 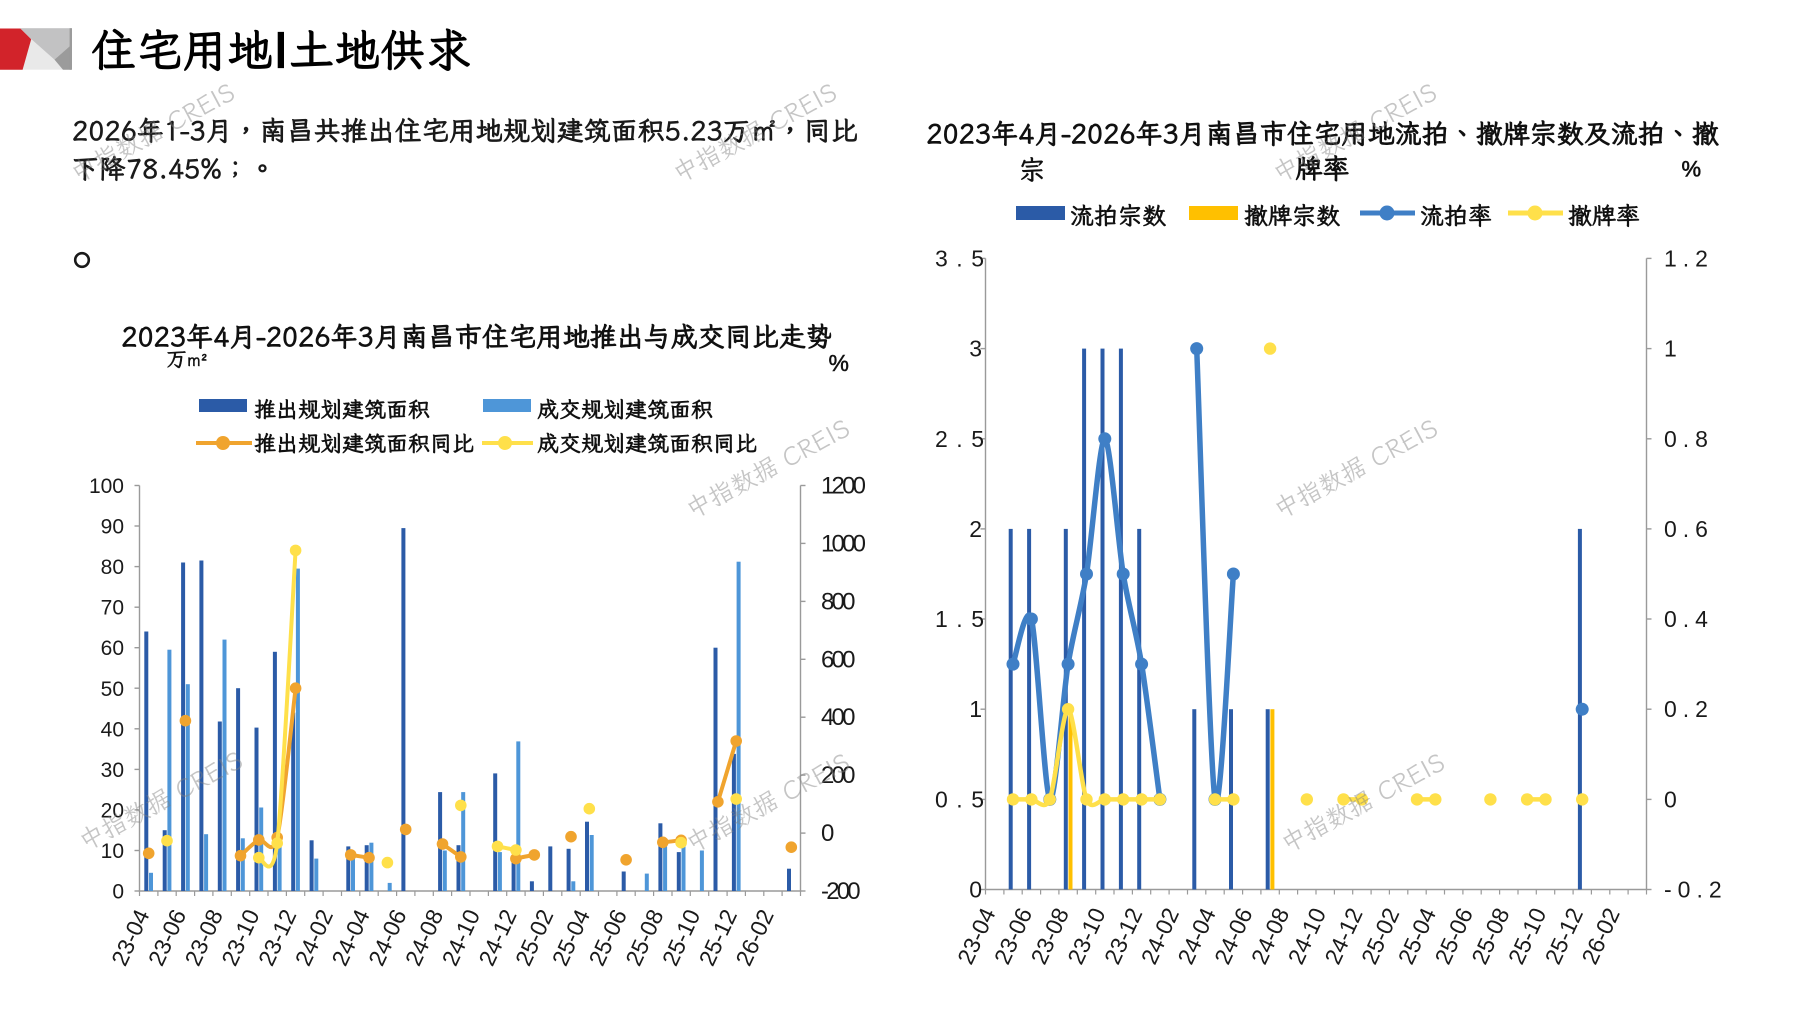 I want to click on svg-text: 1200, so click(x=843, y=486).